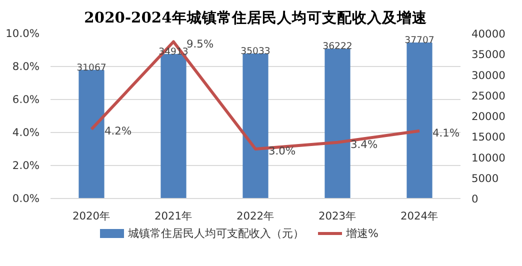  I want to click on y2-tick-label: 25000, so click(489, 95).